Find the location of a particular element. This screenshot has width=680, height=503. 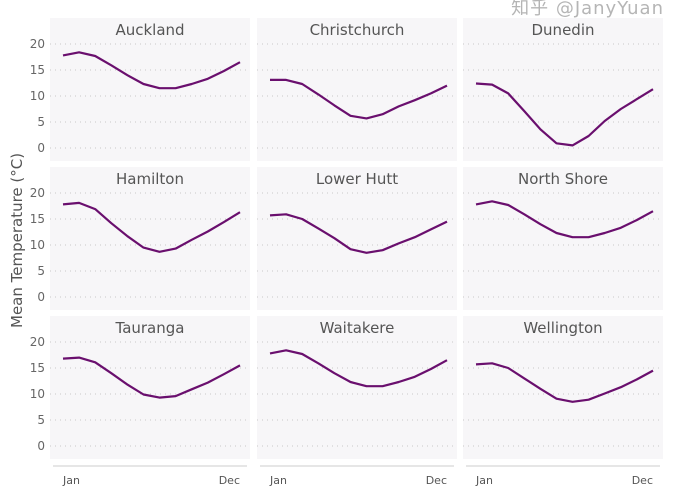

panel-title: Dunedin is located at coordinates (563, 30).